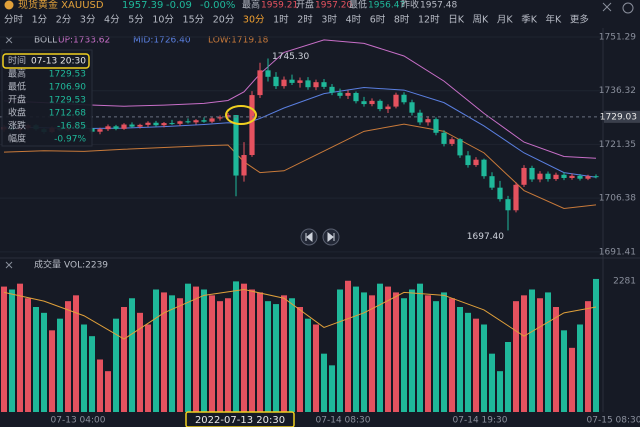  I want to click on period-button: 1时, so click(281, 20).